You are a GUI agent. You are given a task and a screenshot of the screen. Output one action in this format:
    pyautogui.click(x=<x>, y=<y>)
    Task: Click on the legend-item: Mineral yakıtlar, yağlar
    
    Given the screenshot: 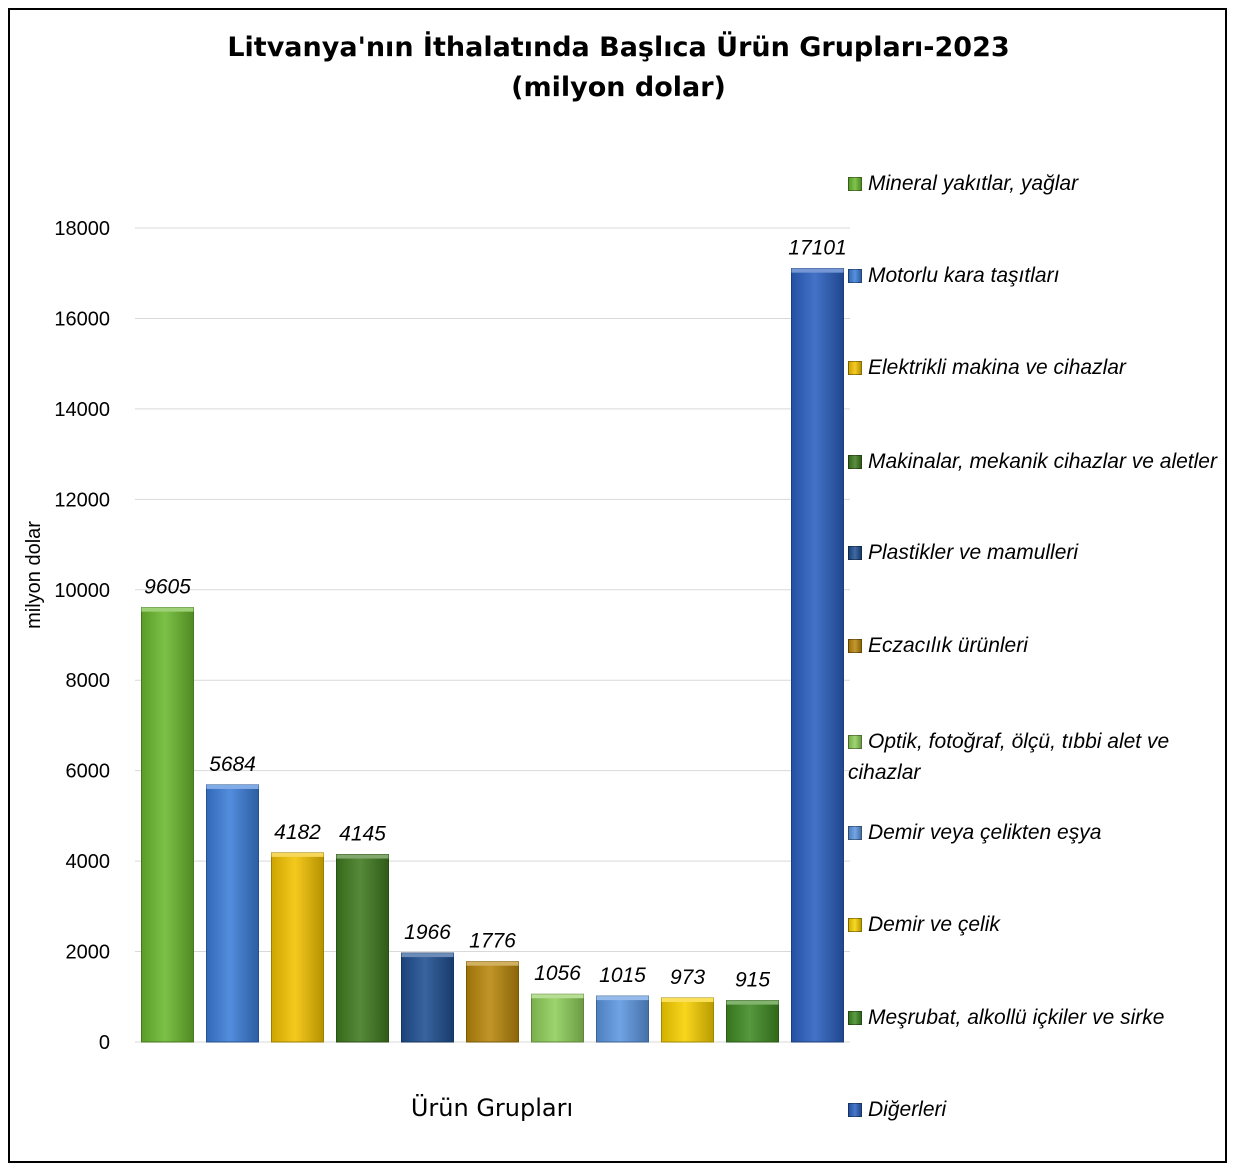 What is the action you would take?
    pyautogui.click(x=1038, y=183)
    